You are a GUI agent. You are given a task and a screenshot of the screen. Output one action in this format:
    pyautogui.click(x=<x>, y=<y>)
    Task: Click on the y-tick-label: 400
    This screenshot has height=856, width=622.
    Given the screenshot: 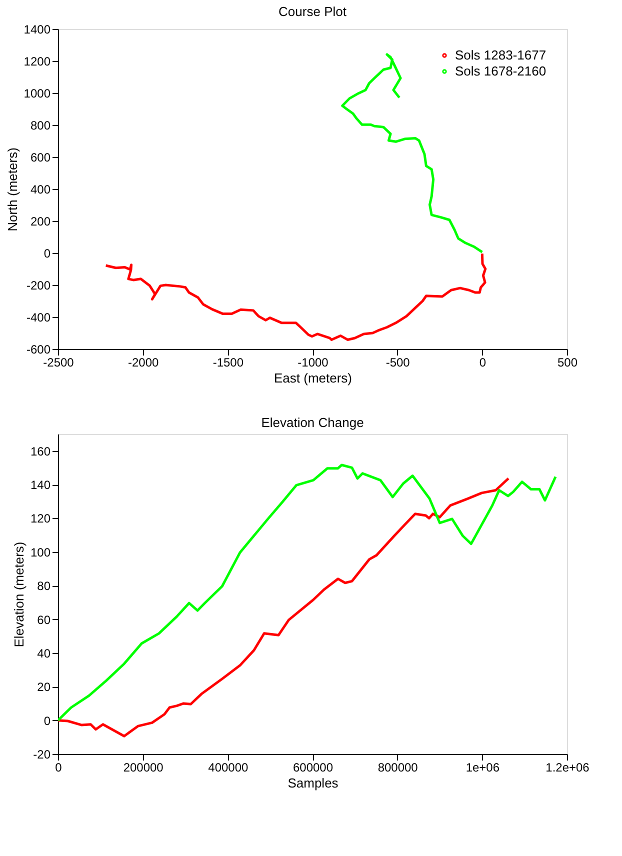 What is the action you would take?
    pyautogui.click(x=40, y=189)
    